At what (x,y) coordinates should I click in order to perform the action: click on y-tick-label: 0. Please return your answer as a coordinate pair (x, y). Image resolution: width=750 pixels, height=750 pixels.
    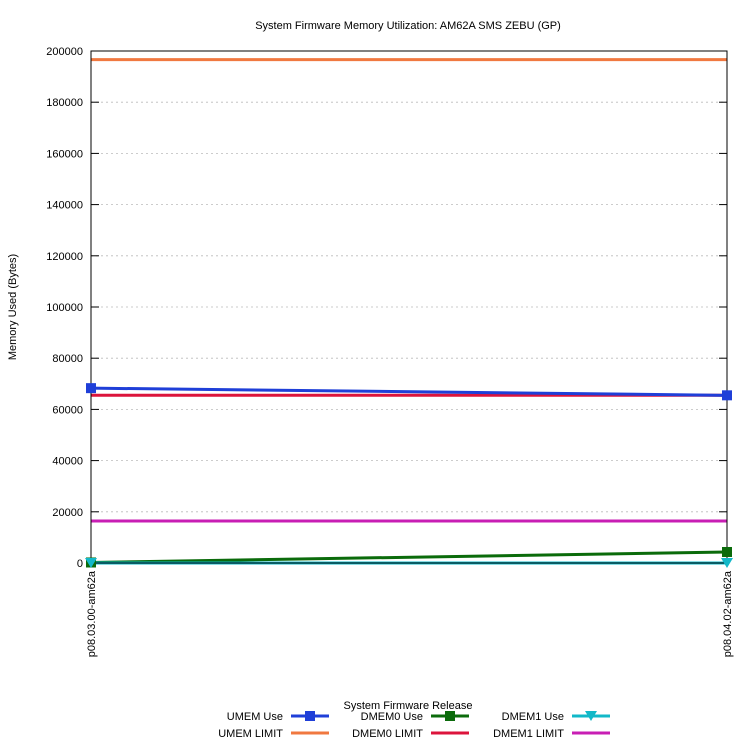
    Looking at the image, I should click on (80, 564).